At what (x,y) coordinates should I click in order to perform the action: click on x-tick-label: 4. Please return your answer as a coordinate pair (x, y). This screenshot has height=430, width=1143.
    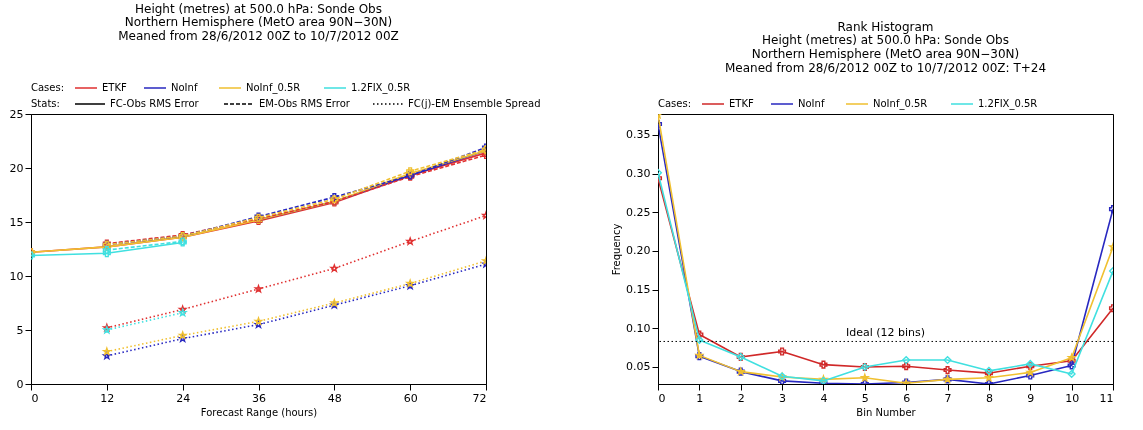
    Looking at the image, I should click on (824, 398).